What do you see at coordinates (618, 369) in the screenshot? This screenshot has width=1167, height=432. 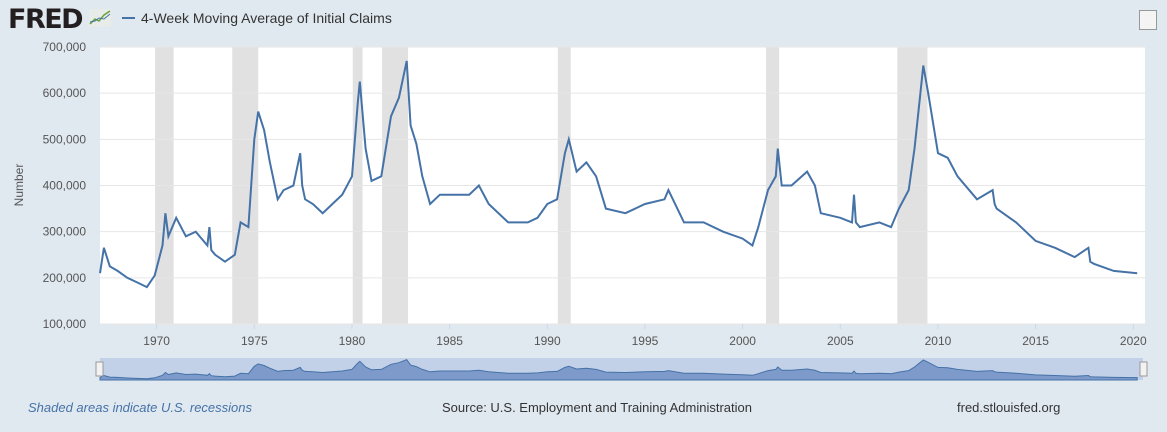 I see `navigator-series` at bounding box center [618, 369].